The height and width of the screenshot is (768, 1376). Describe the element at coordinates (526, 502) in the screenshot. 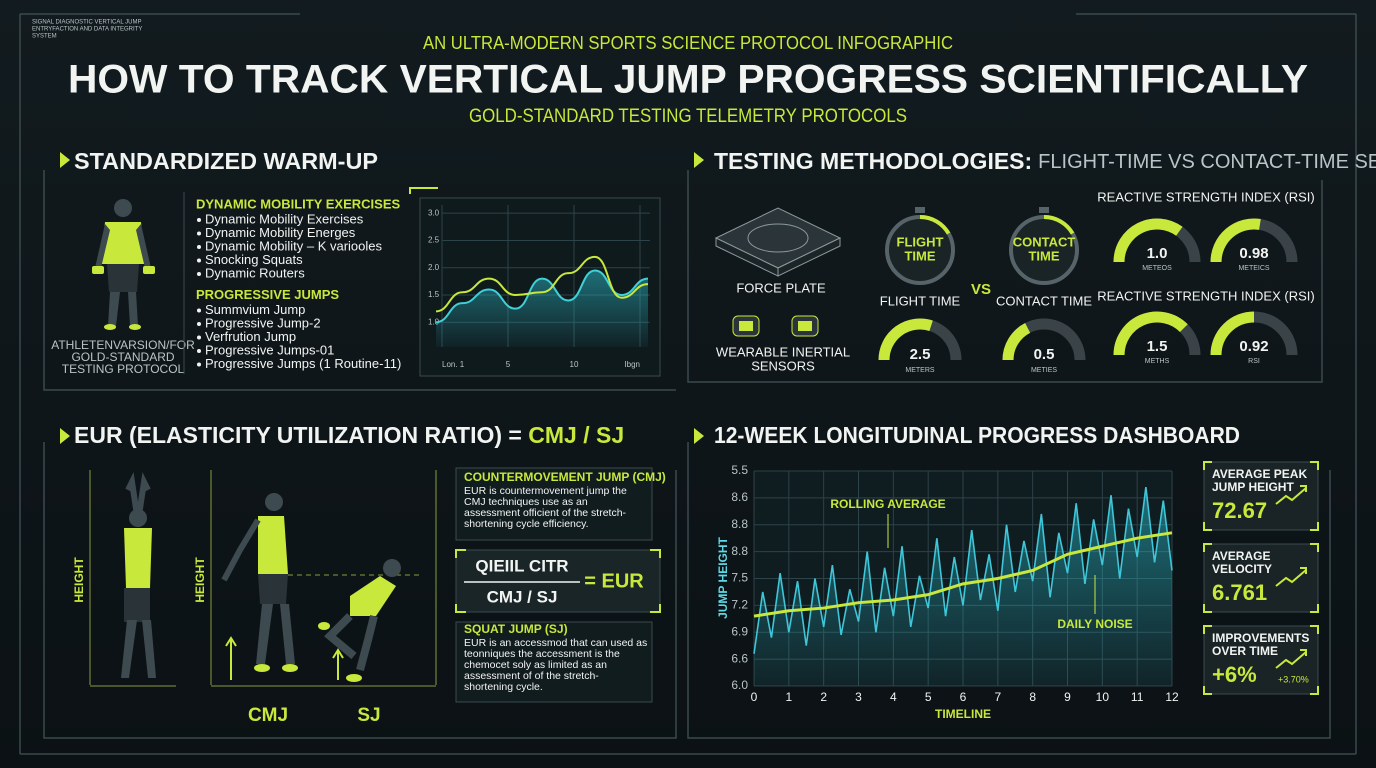

I see `box-line: CMJ techniques use as an` at that location.